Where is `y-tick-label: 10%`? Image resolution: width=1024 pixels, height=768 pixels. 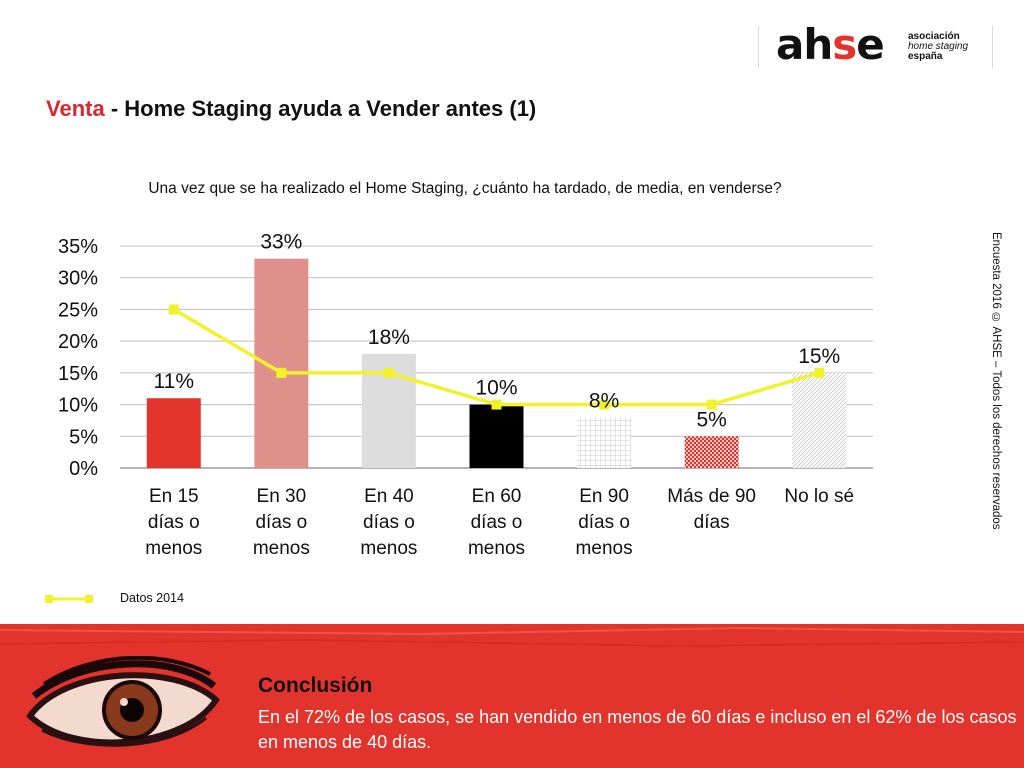 y-tick-label: 10% is located at coordinates (78, 406).